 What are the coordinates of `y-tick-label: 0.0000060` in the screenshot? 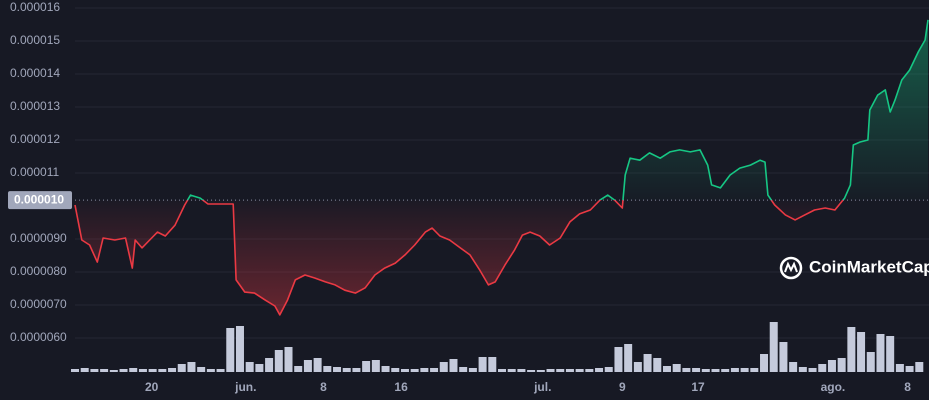 It's located at (38, 337).